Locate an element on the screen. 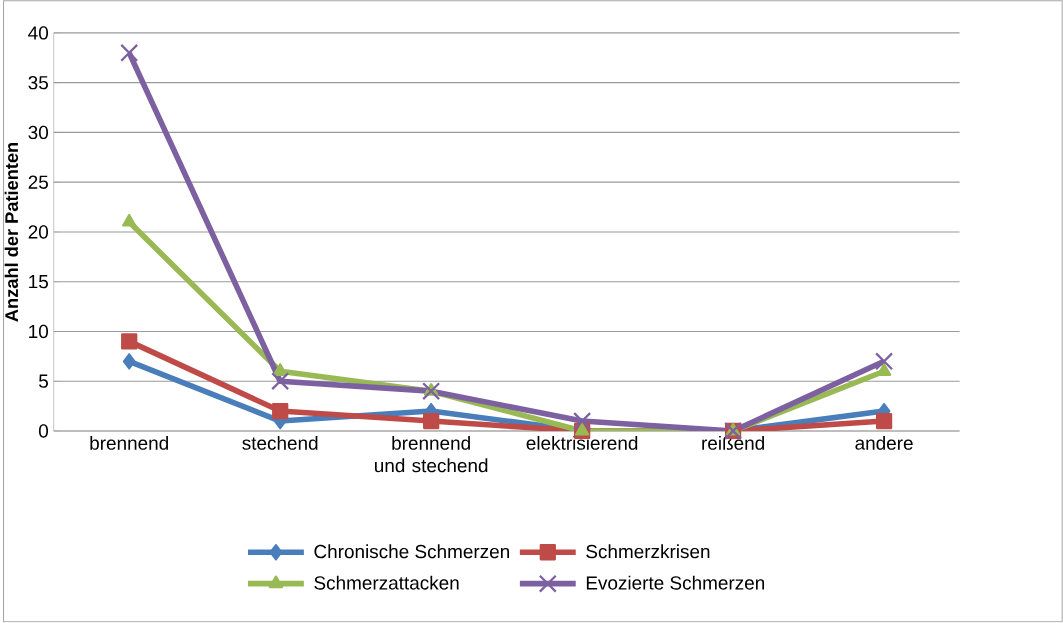  x-tick-label: brennend und stechend is located at coordinates (431, 454).